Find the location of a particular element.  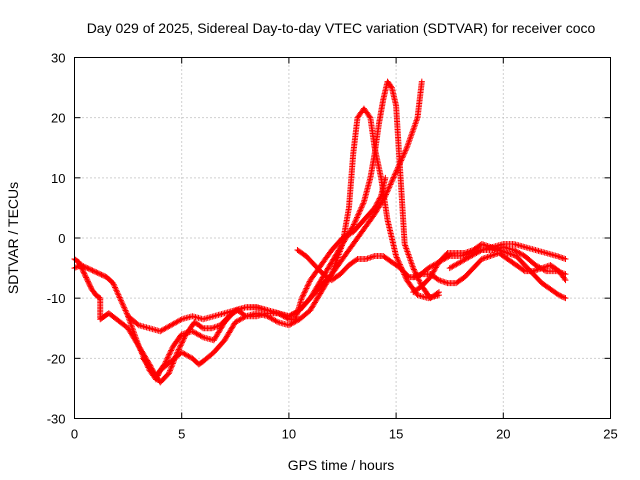

x-tick-label: 20 is located at coordinates (503, 434).